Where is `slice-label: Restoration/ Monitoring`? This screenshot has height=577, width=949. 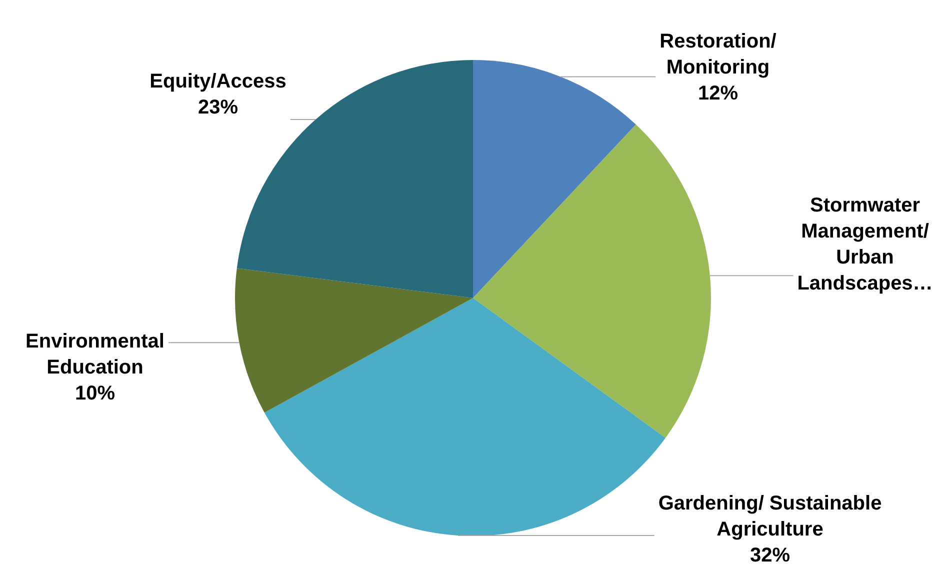
slice-label: Restoration/ Monitoring is located at coordinates (718, 54).